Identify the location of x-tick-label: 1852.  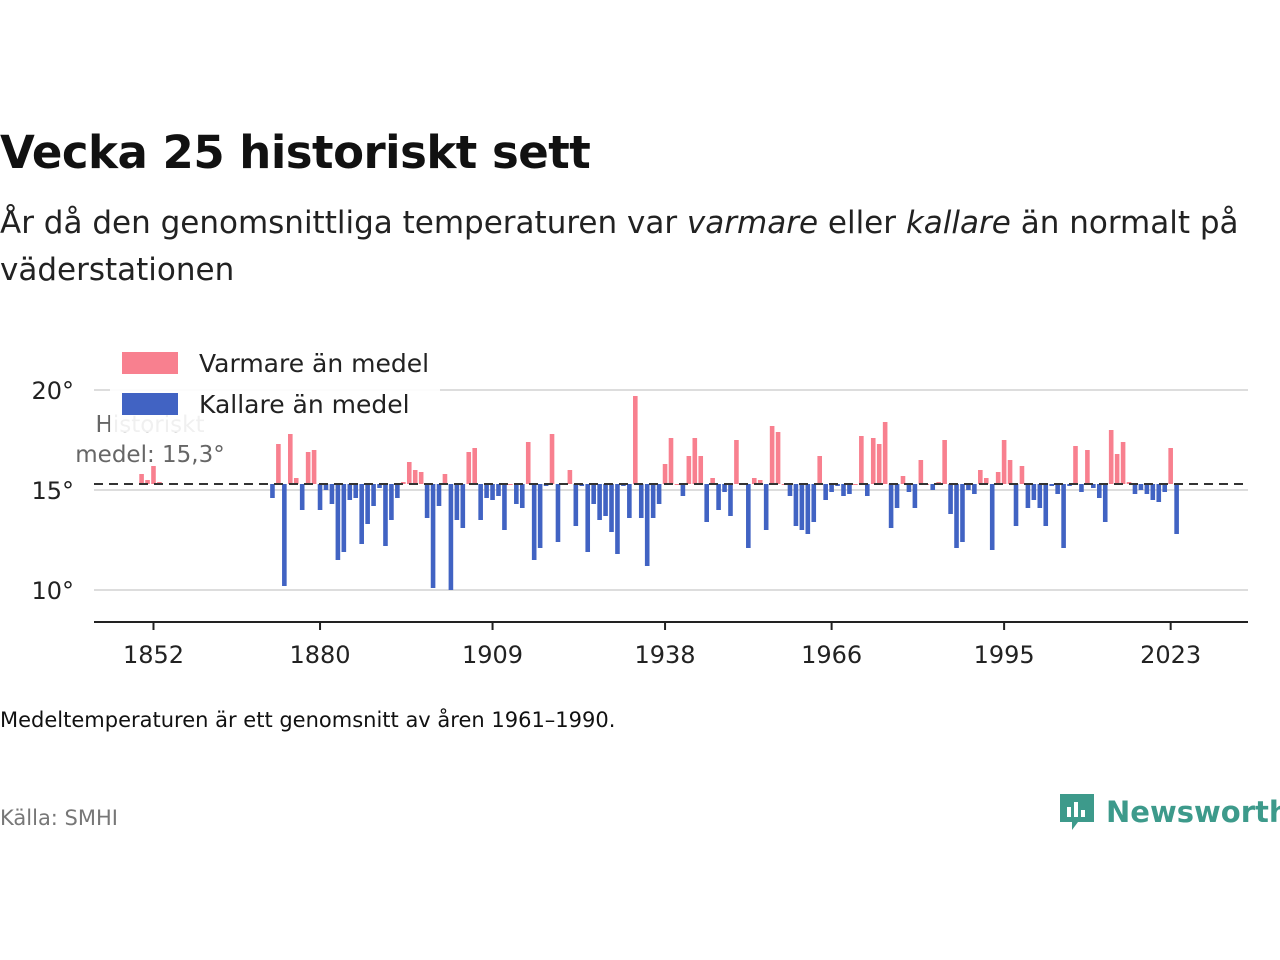
(153, 655).